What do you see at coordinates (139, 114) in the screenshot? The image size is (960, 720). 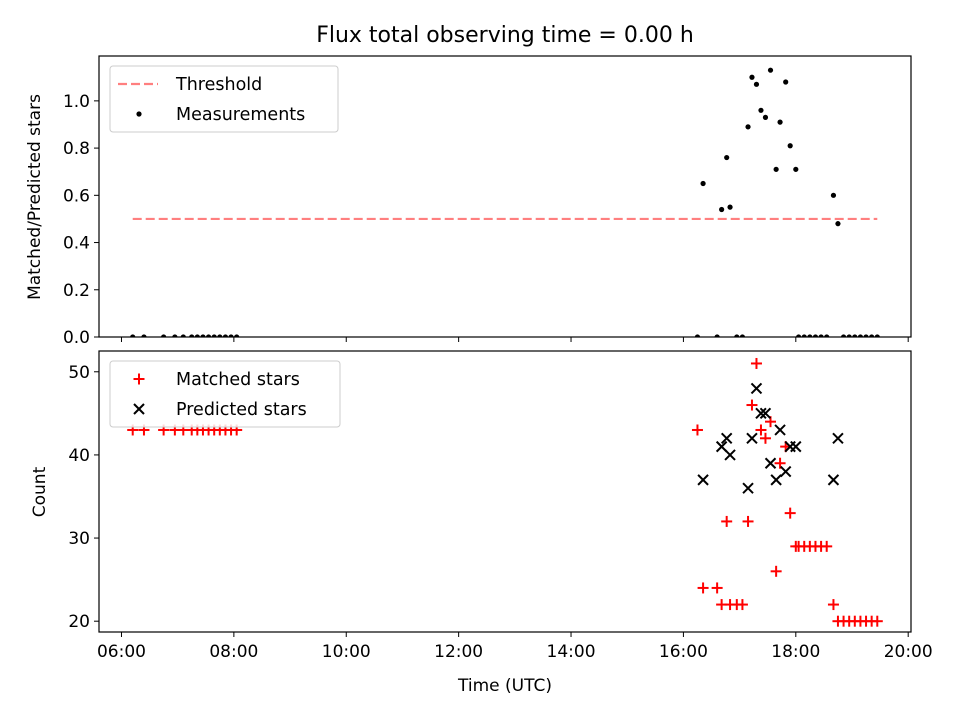 I see `legend-swatch` at bounding box center [139, 114].